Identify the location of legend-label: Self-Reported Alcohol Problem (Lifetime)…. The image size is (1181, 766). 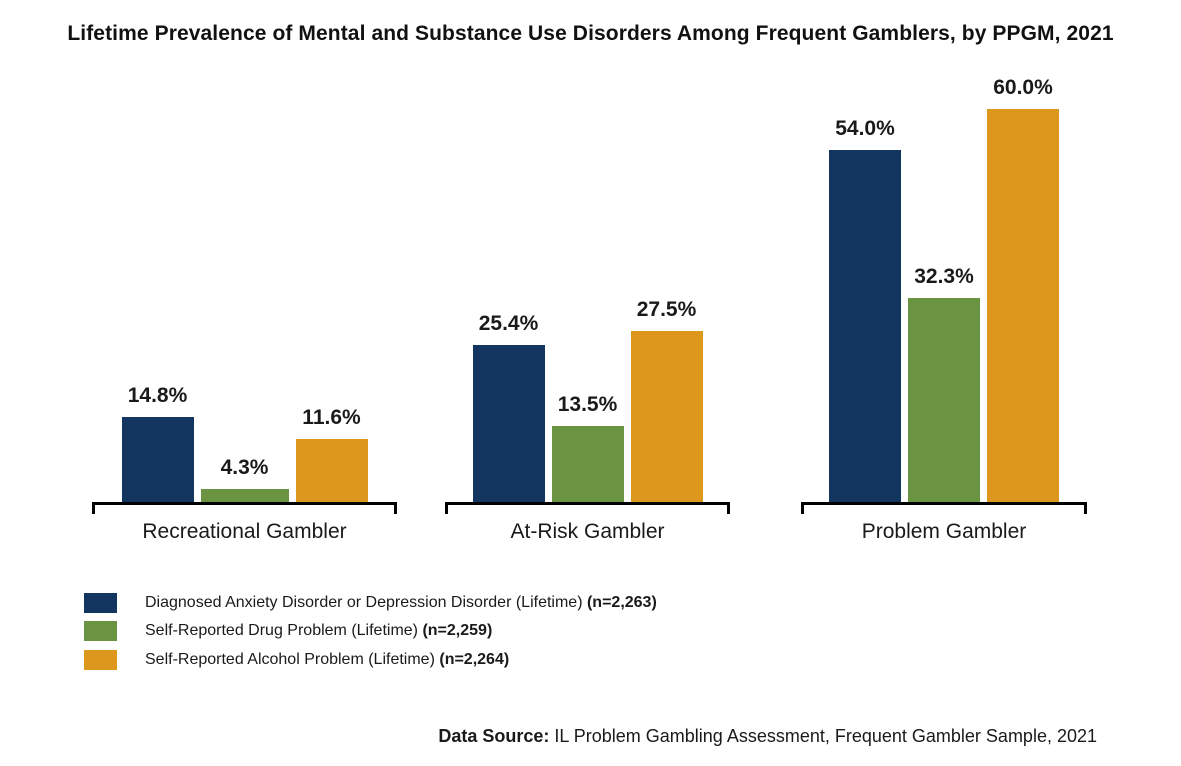
(327, 660).